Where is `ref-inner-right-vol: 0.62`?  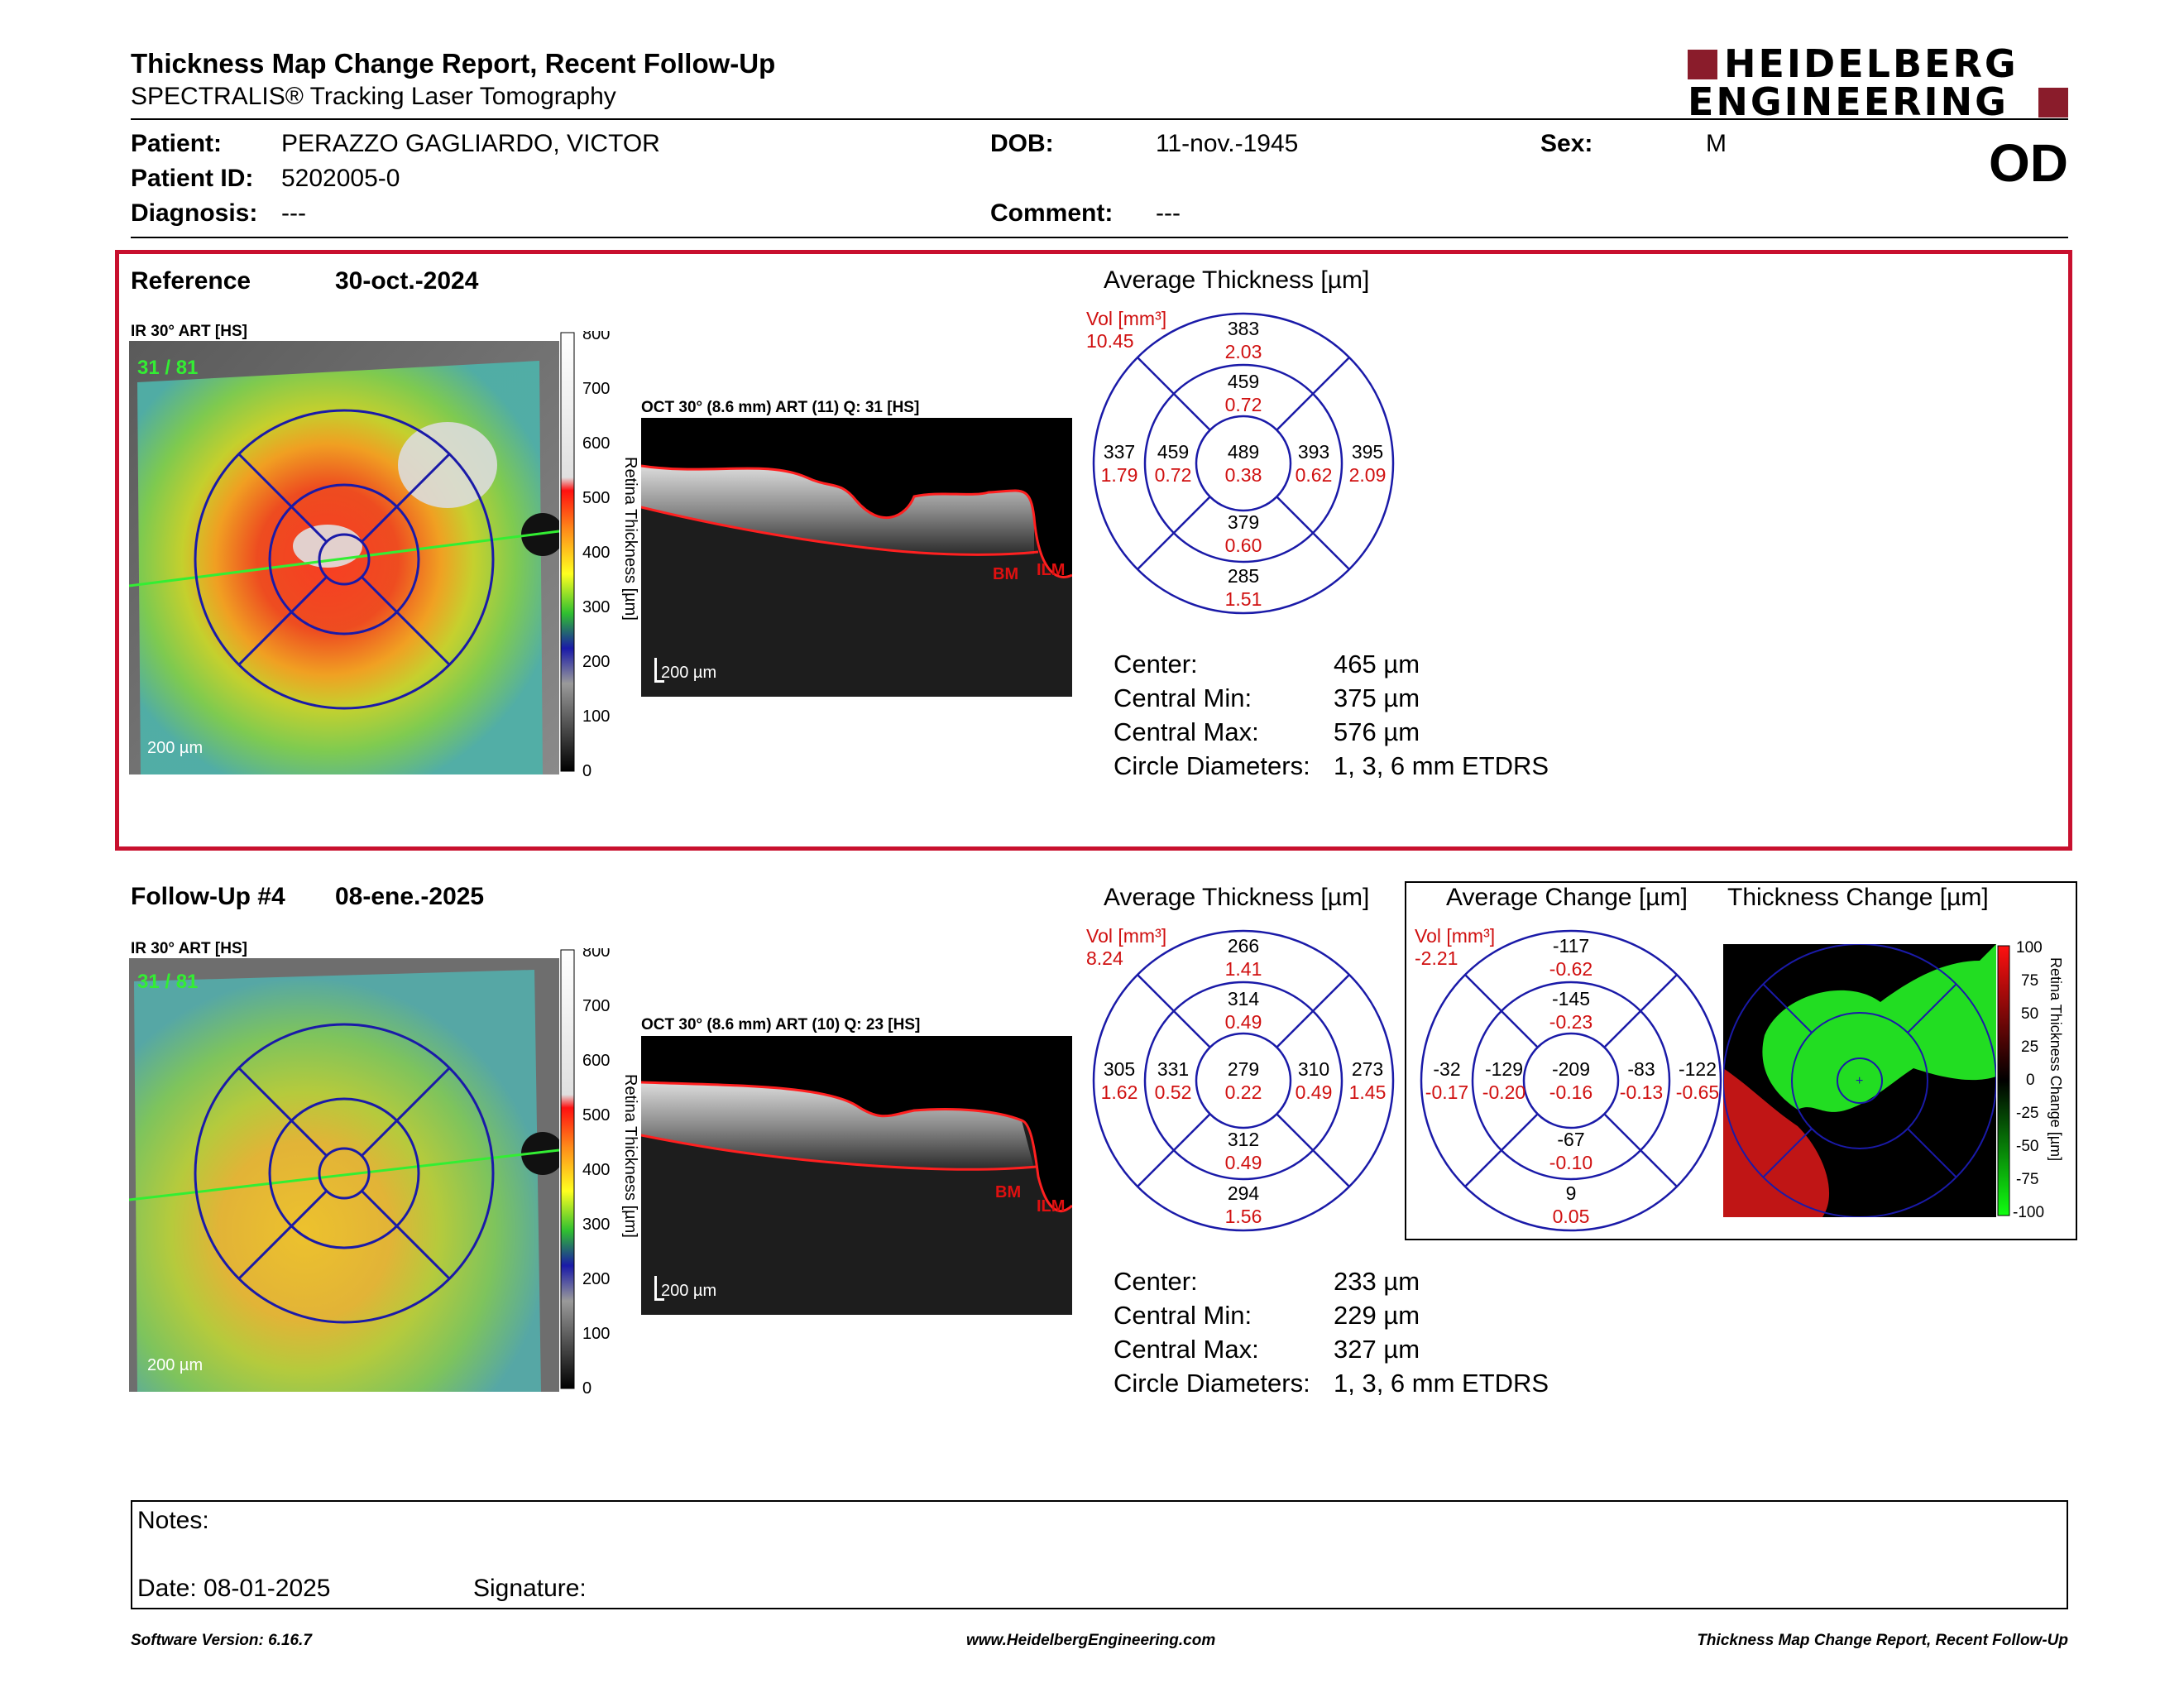 ref-inner-right-vol: 0.62 is located at coordinates (1314, 475).